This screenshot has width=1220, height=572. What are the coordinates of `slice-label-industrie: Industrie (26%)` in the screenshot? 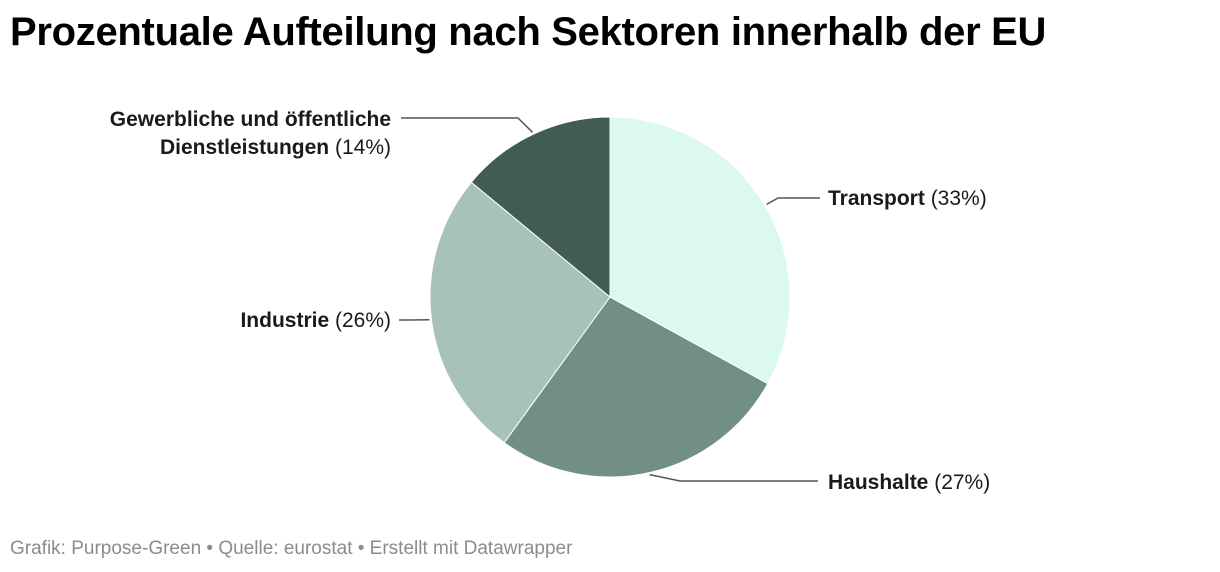 It's located at (315, 320).